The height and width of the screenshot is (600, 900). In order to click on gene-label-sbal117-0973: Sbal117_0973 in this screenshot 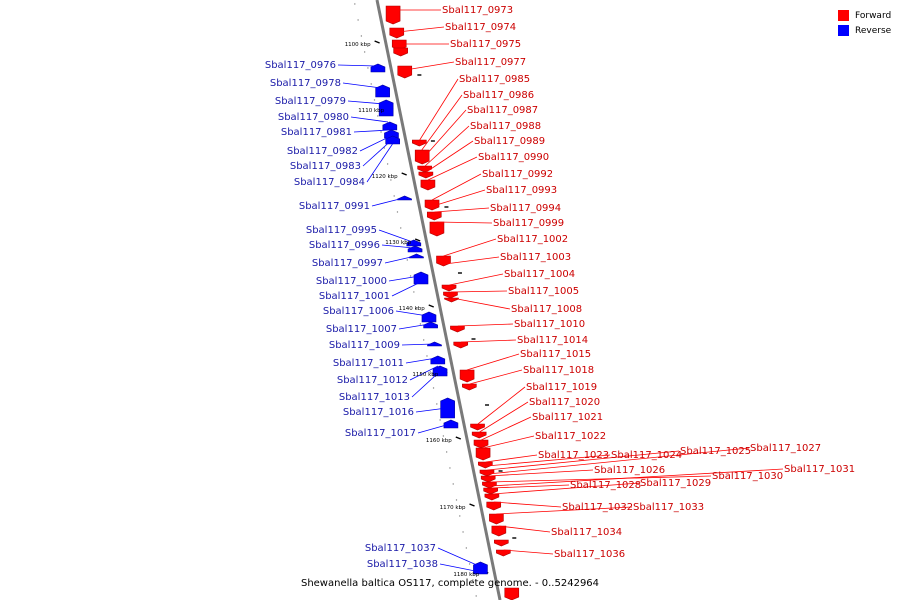, I will do `click(477, 10)`.